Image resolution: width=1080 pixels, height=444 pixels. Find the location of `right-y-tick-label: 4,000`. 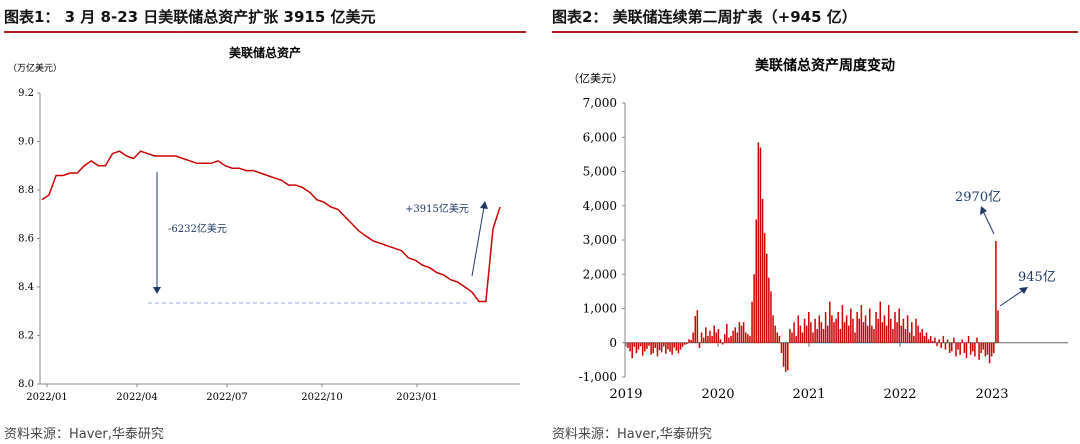

right-y-tick-label: 4,000 is located at coordinates (600, 206).